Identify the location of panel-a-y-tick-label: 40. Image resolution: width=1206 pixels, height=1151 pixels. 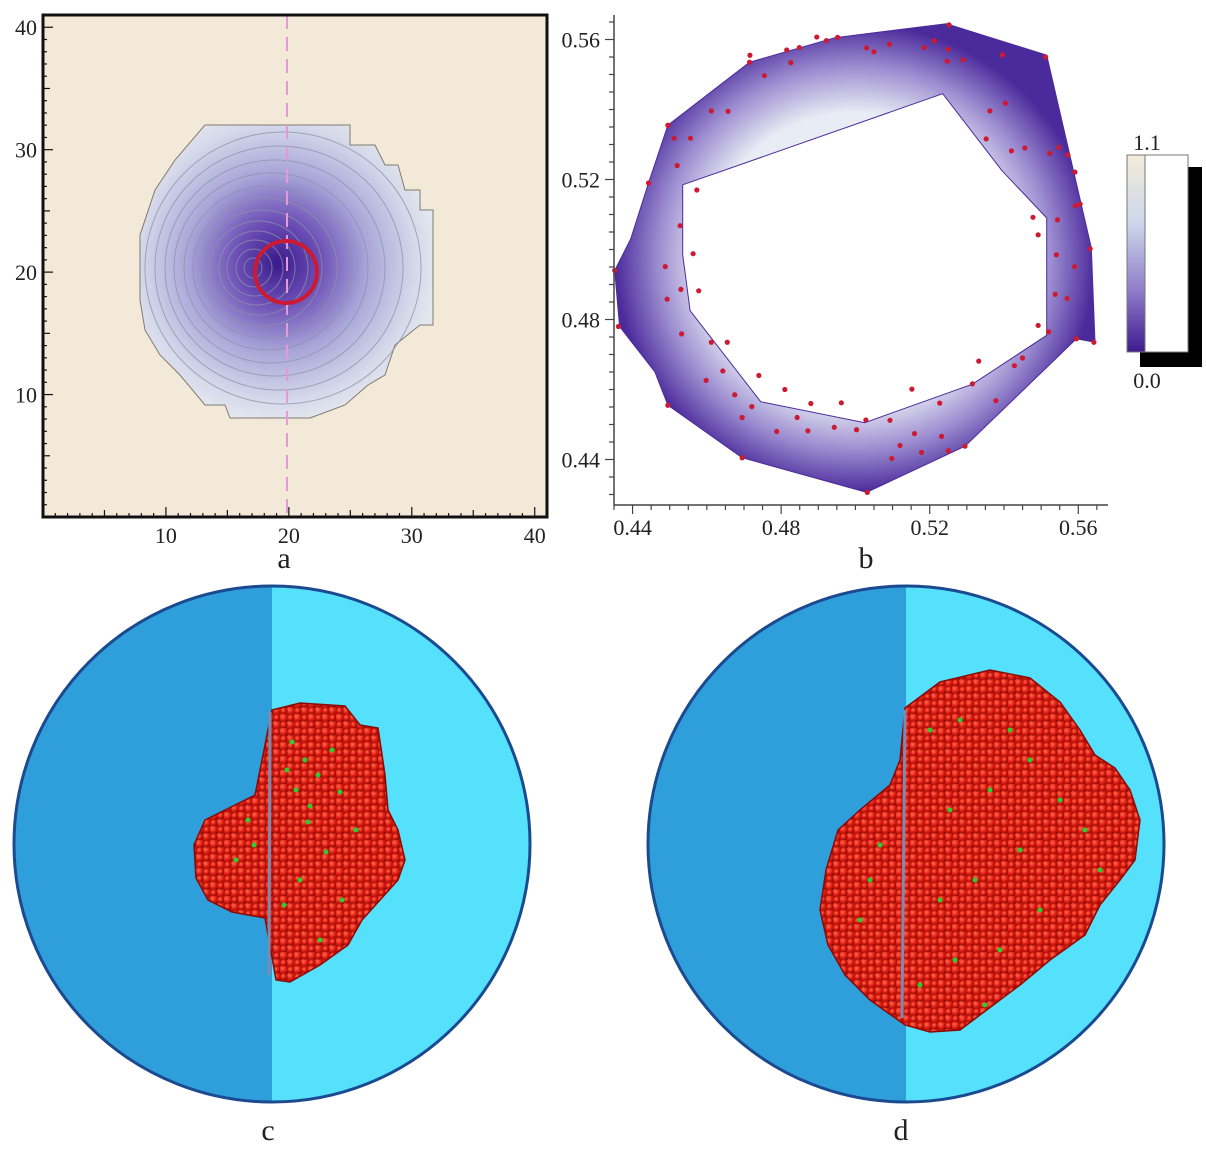
(26, 27).